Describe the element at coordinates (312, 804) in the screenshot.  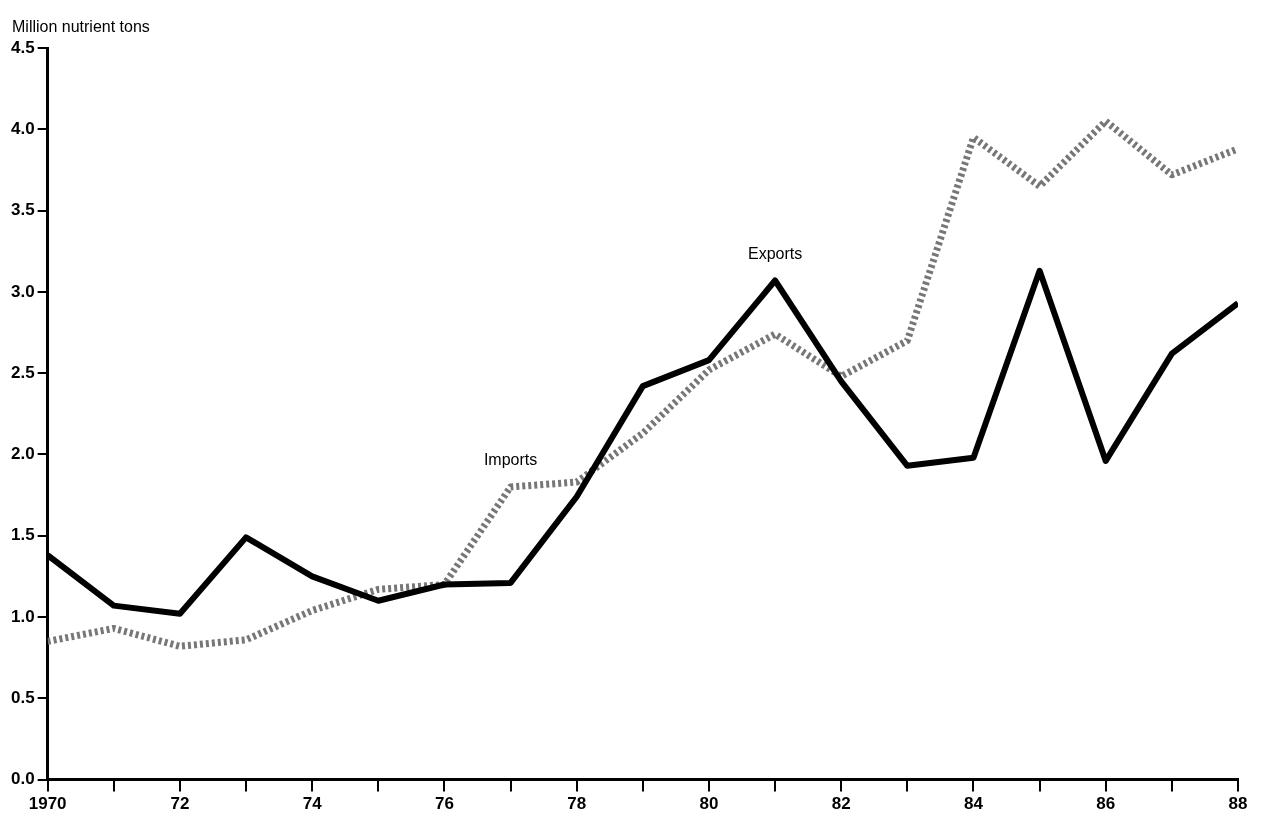
I see `x-tick-label: 74` at that location.